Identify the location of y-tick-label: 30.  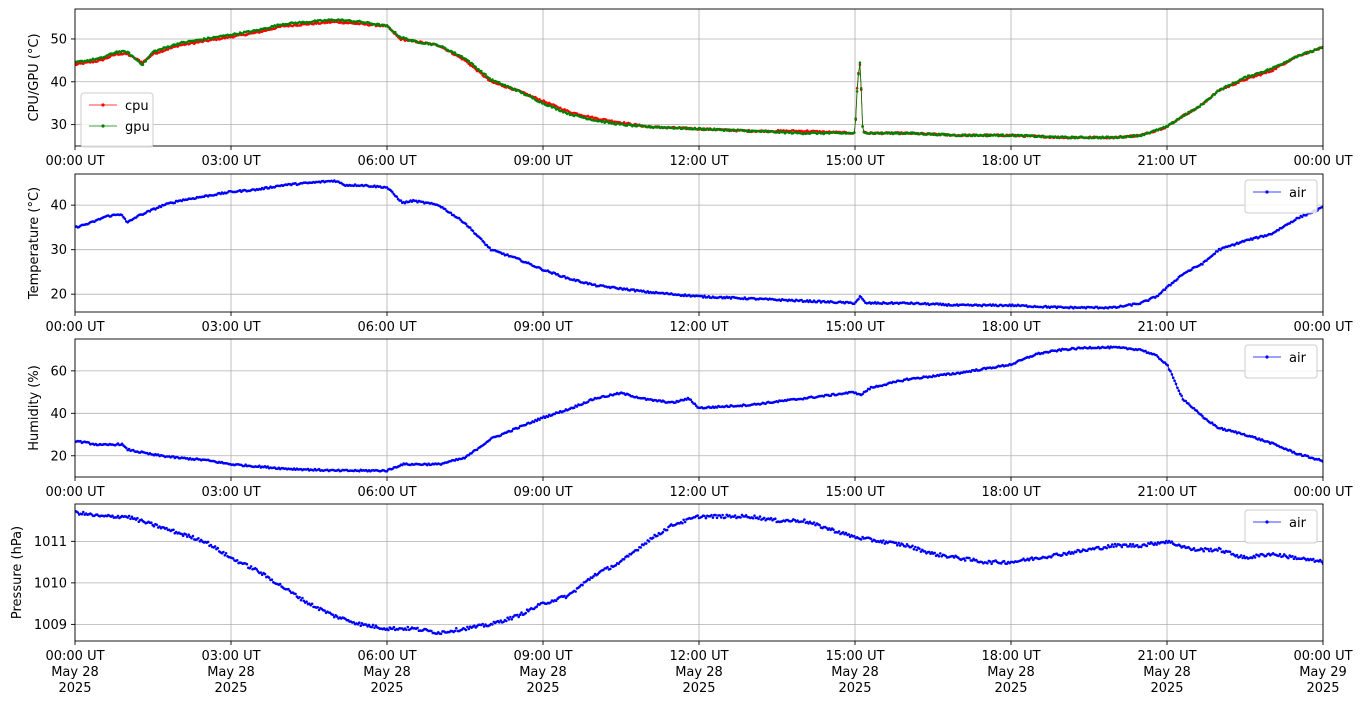
(58, 125).